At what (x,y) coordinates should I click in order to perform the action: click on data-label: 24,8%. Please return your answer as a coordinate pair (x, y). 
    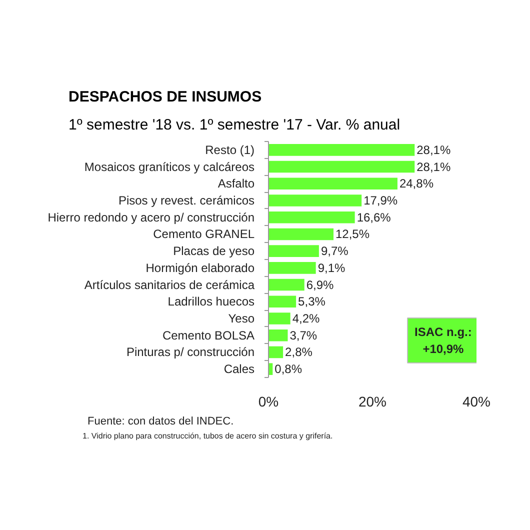
    Looking at the image, I should click on (416, 183).